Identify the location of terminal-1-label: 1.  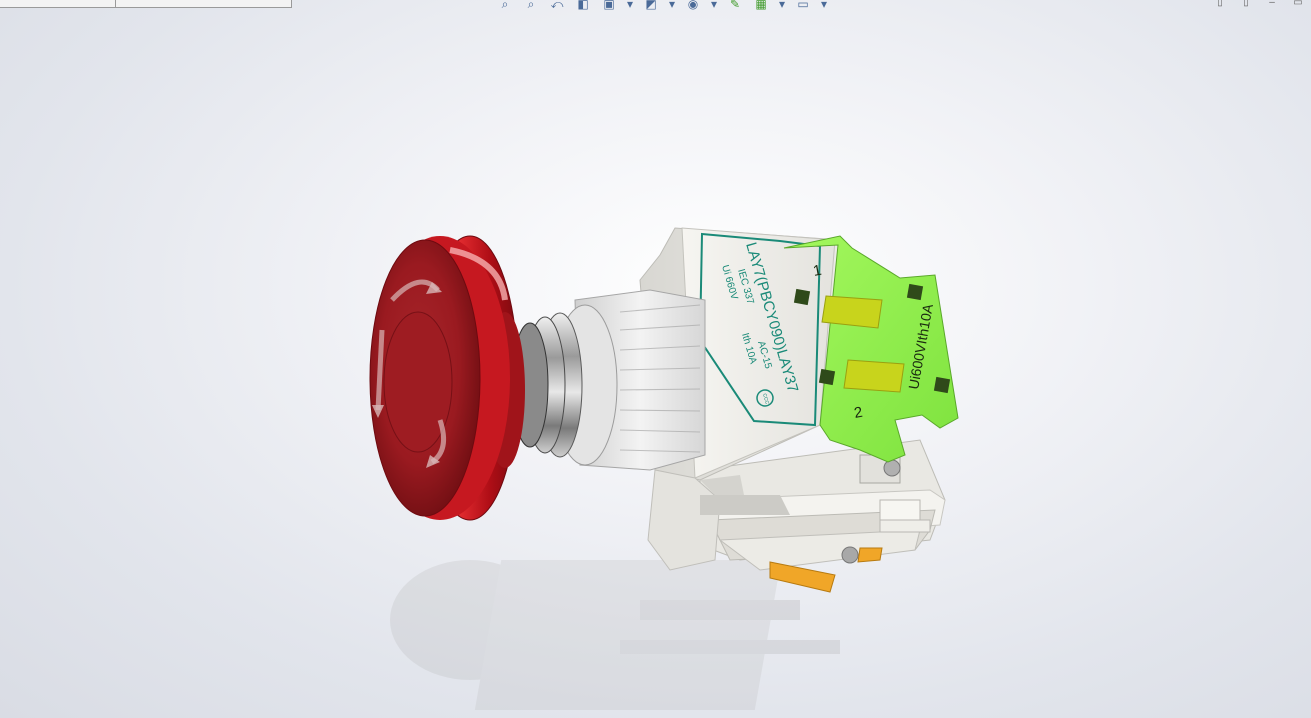
(817, 271).